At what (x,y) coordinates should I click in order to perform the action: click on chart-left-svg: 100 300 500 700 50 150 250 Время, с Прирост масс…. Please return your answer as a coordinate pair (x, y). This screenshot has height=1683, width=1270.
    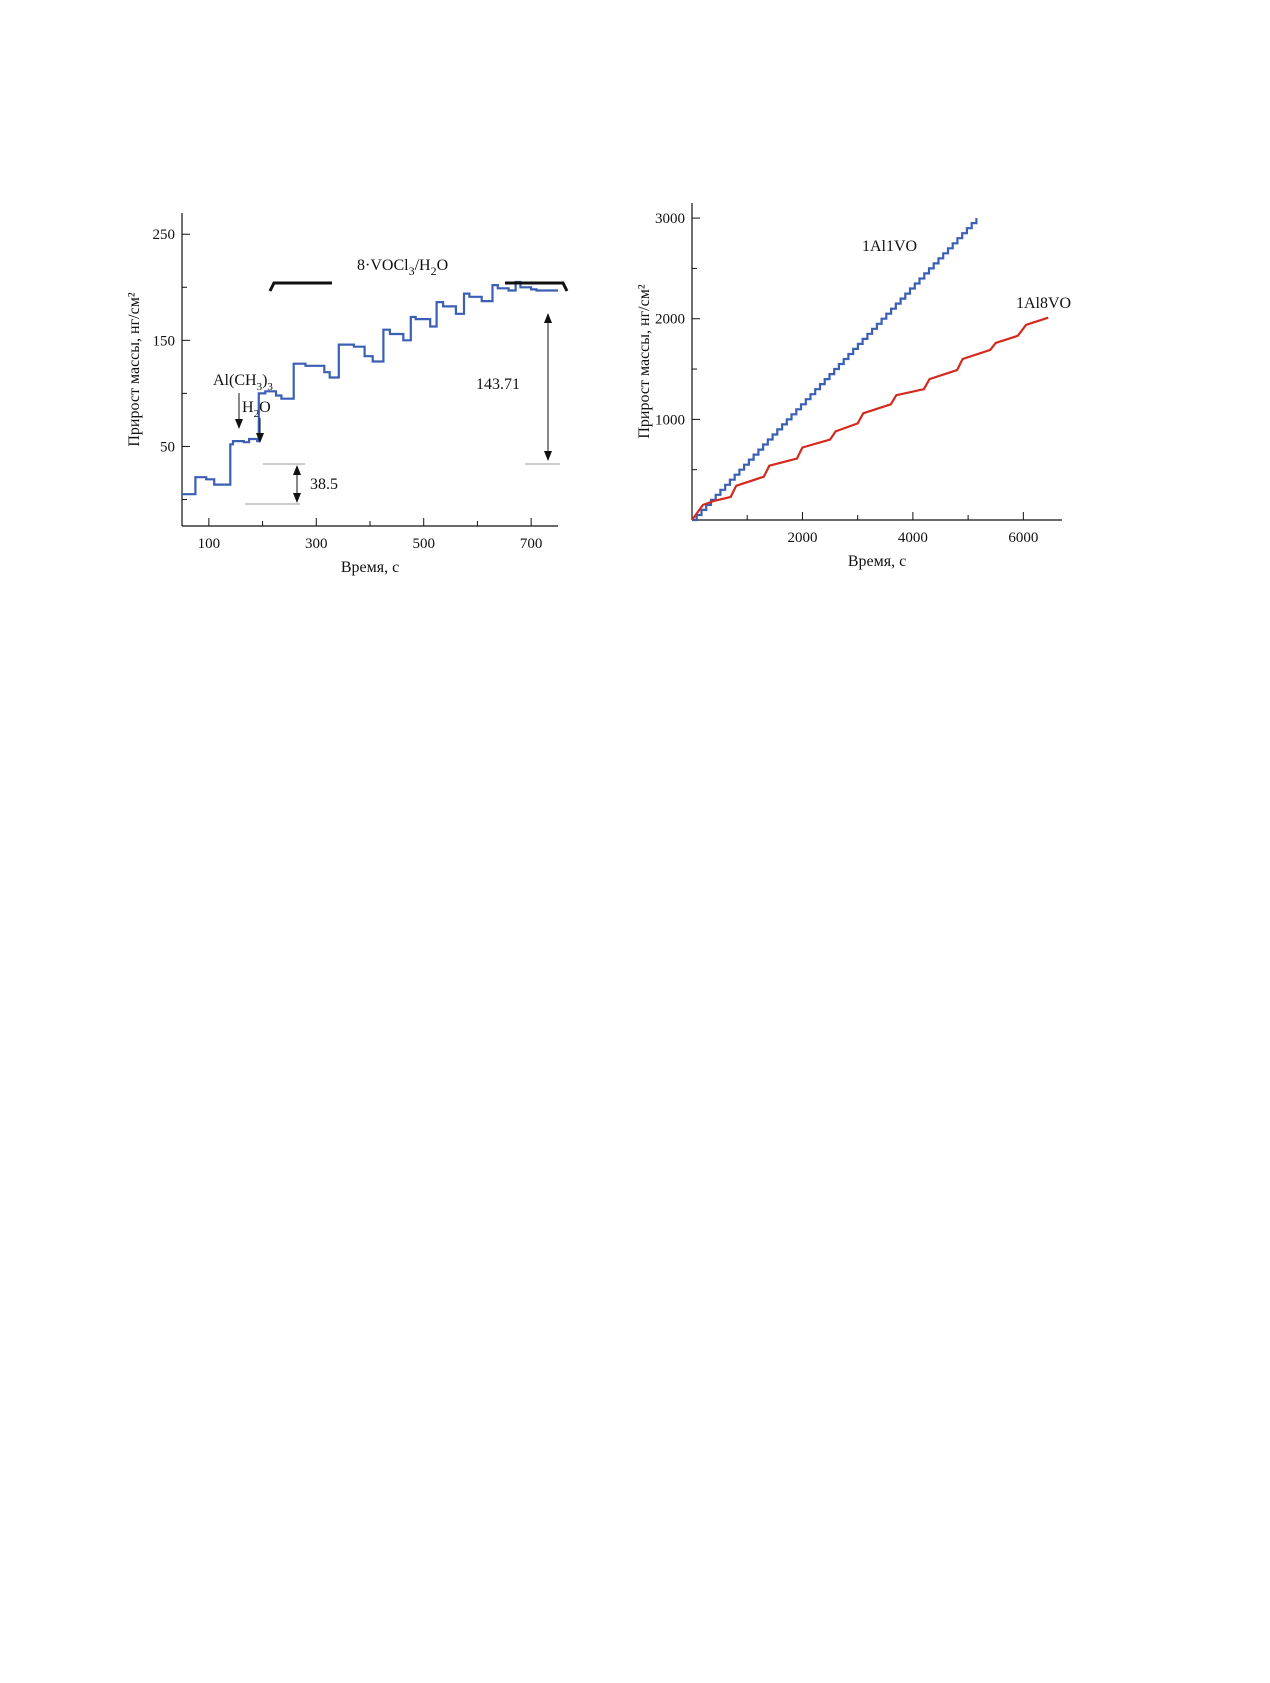
    Looking at the image, I should click on (347, 394).